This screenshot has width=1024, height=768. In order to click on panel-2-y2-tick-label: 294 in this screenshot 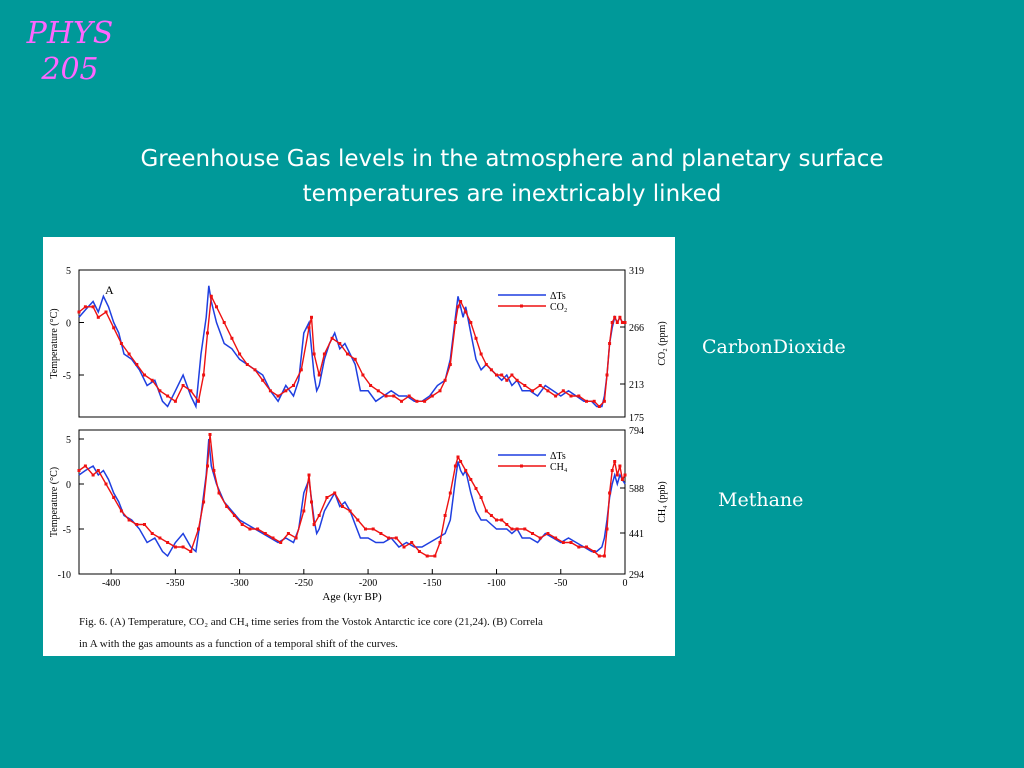, I will do `click(636, 575)`.